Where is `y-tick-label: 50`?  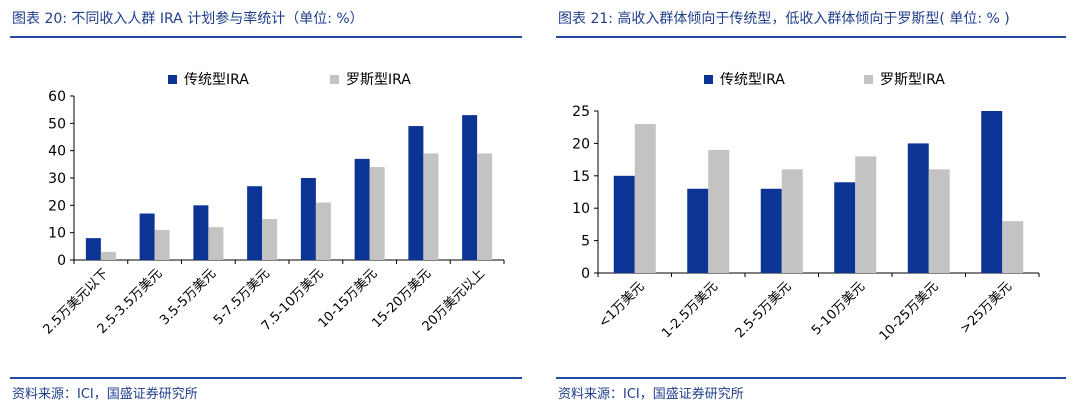 y-tick-label: 50 is located at coordinates (57, 124).